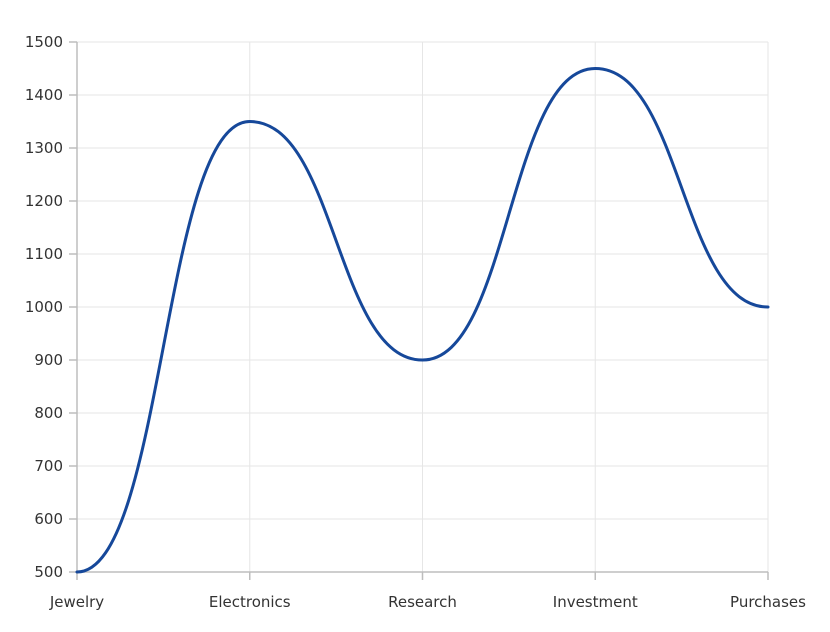  I want to click on x-tick-label: Research, so click(422, 602).